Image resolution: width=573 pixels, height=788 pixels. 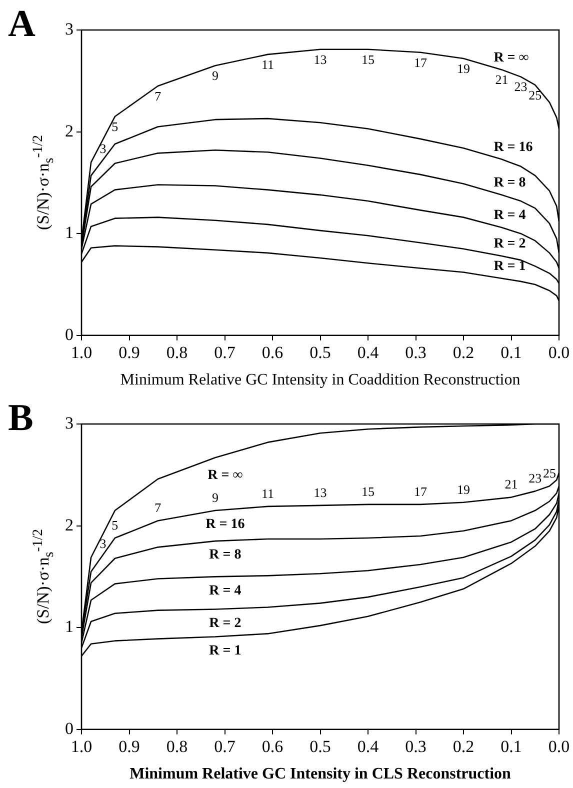 I want to click on chart-title: B, so click(x=21, y=418).